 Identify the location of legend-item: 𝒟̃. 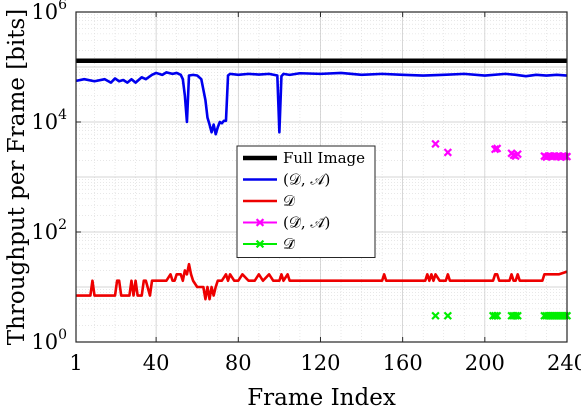
(269, 244).